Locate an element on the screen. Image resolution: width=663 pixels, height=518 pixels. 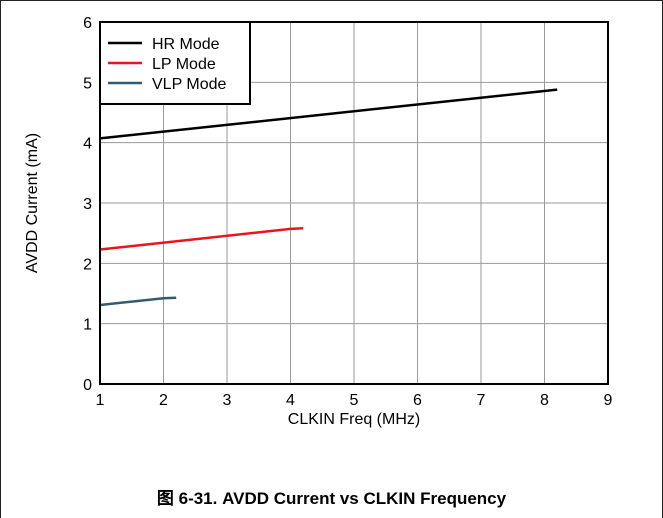
x-tick-label: 1 is located at coordinates (100, 400).